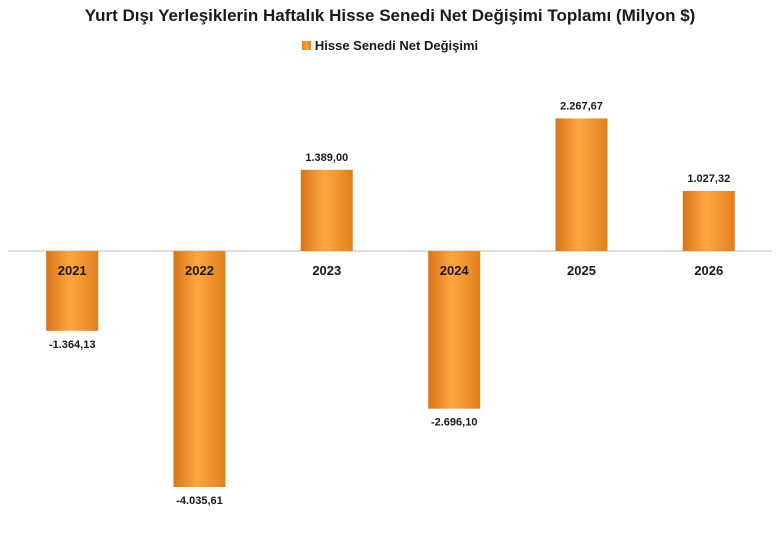 This screenshot has height=552, width=780. Describe the element at coordinates (326, 270) in the screenshot. I see `x-tick-label: 2023` at that location.